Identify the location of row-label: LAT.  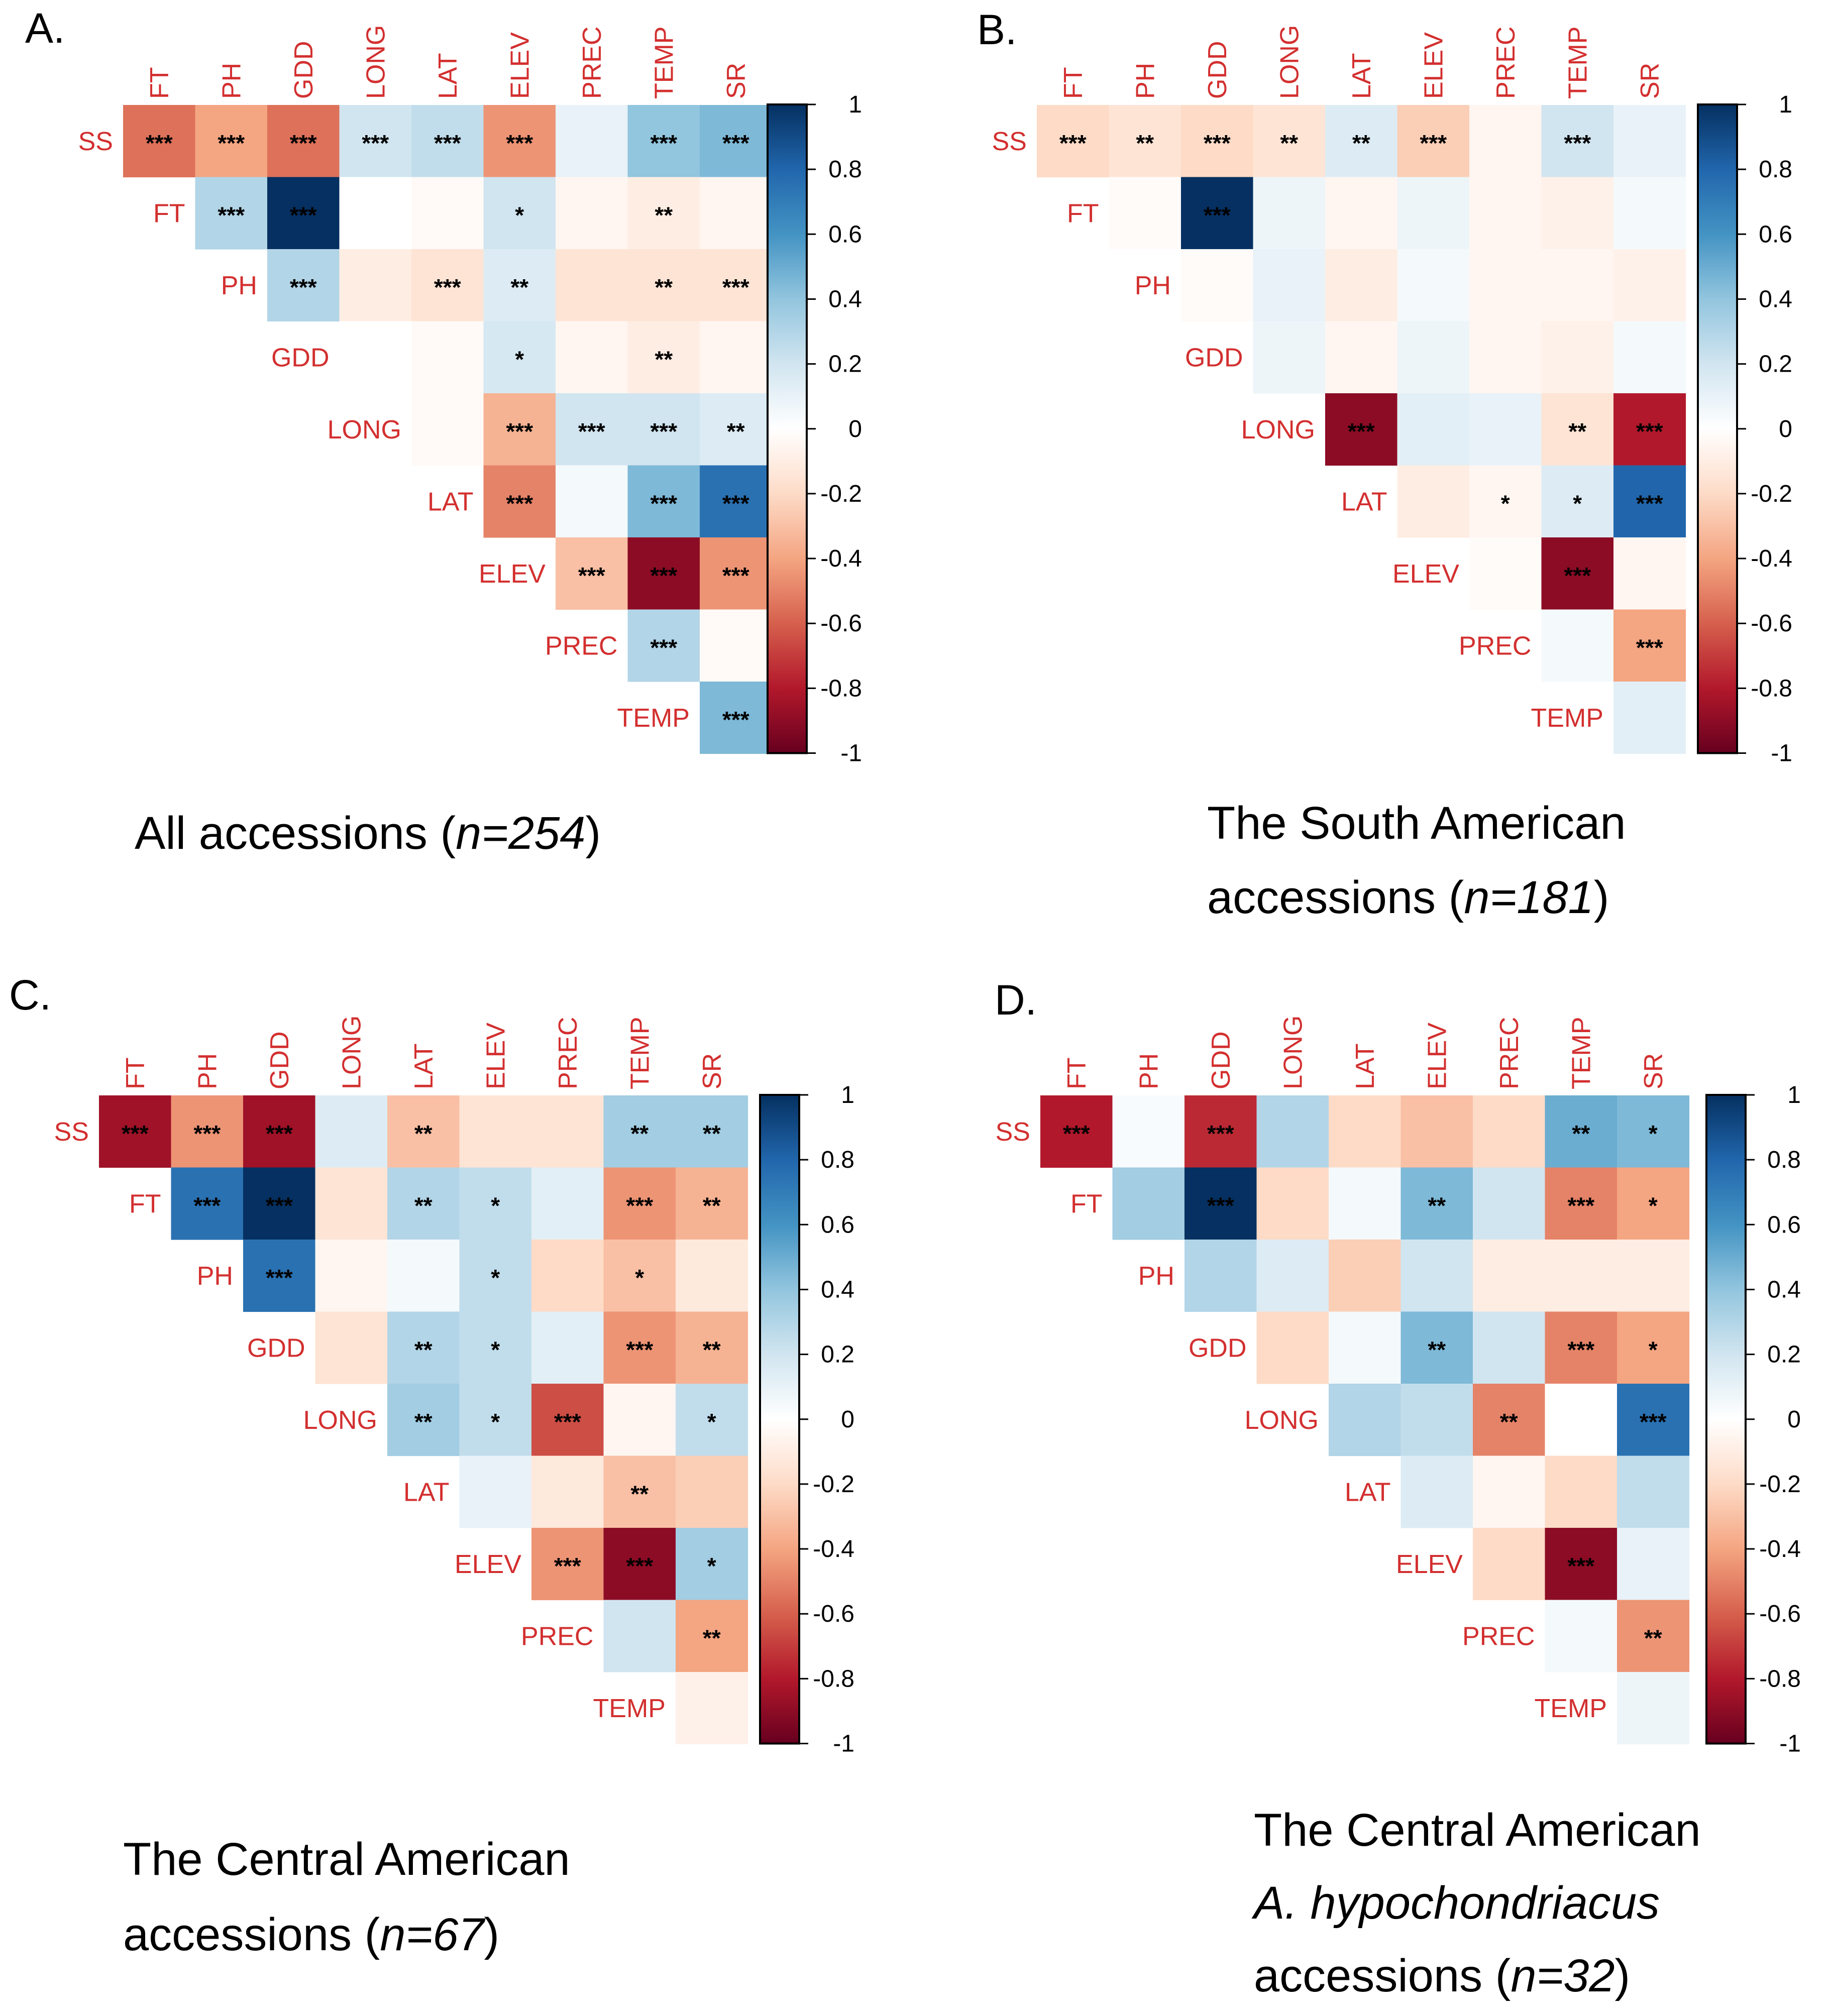
(1368, 1493).